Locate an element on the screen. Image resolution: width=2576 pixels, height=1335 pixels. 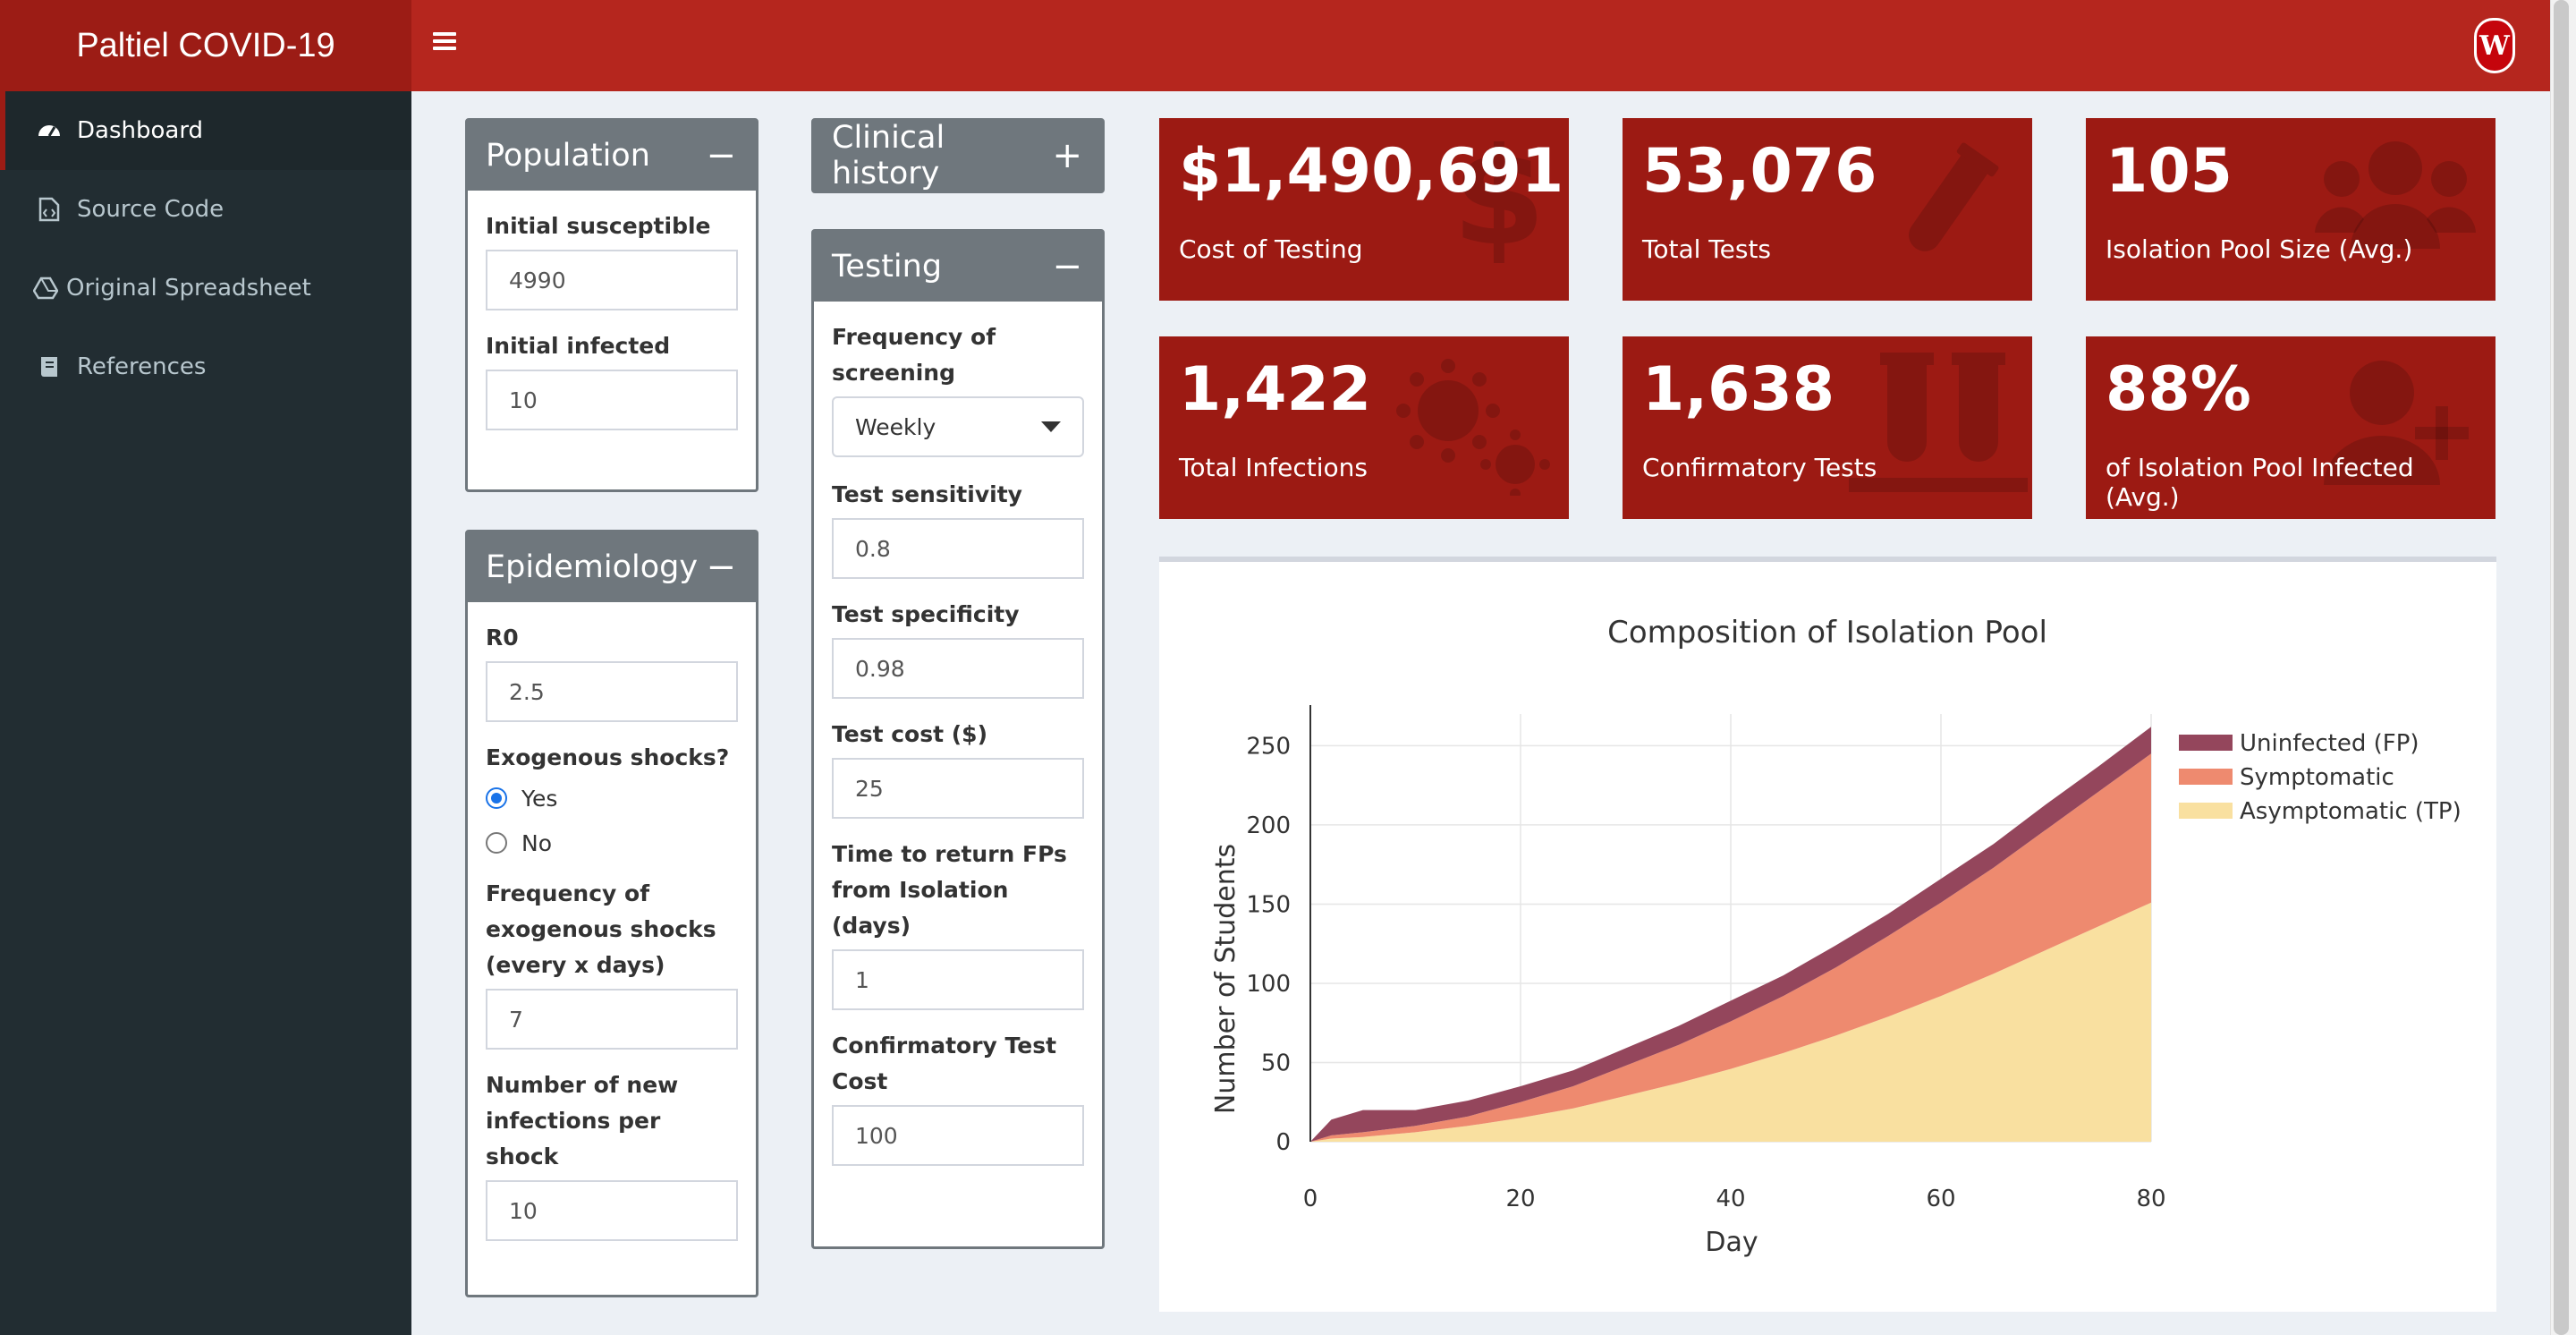
users-icon is located at coordinates (2395, 195).